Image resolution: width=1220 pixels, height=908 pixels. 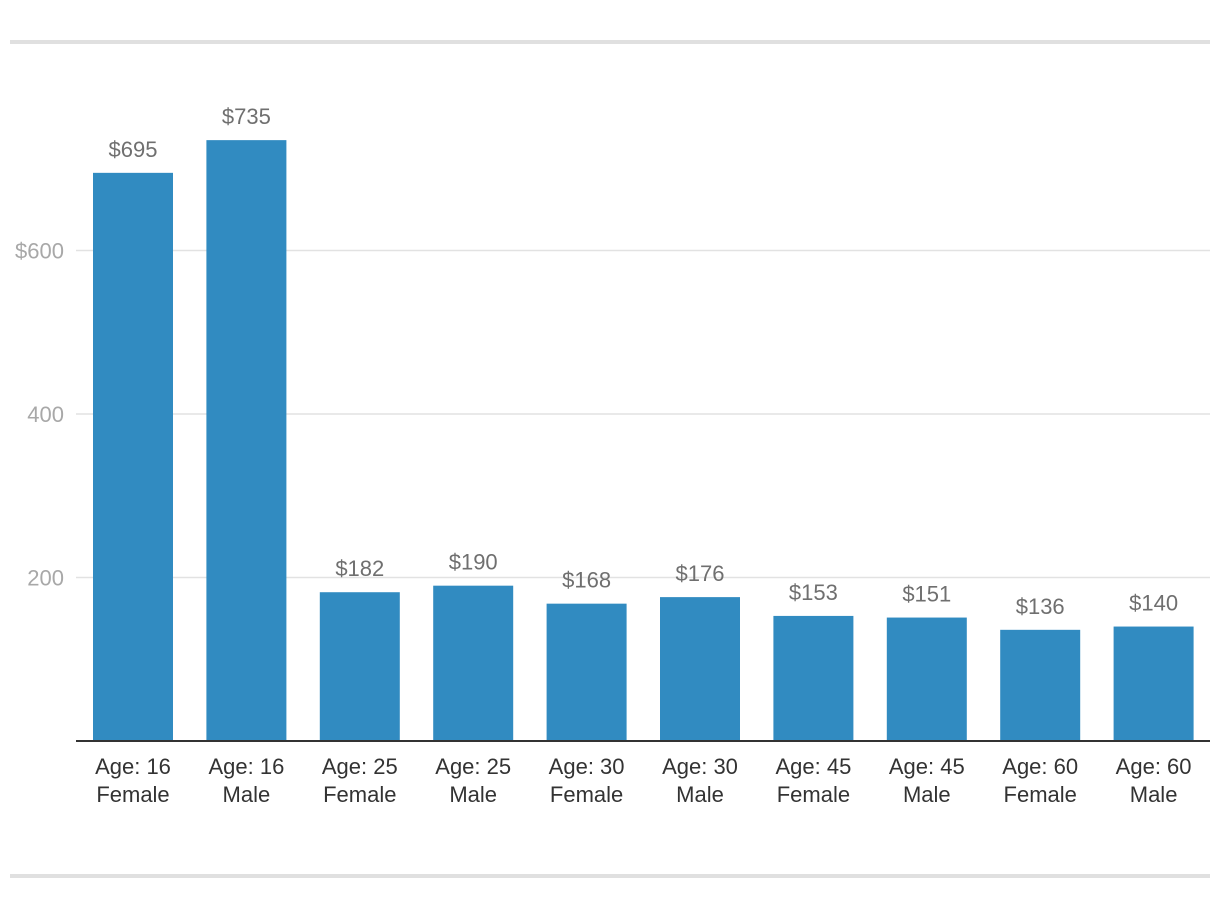 I want to click on y-tick-labels: 200 400 $600, so click(x=39, y=415).